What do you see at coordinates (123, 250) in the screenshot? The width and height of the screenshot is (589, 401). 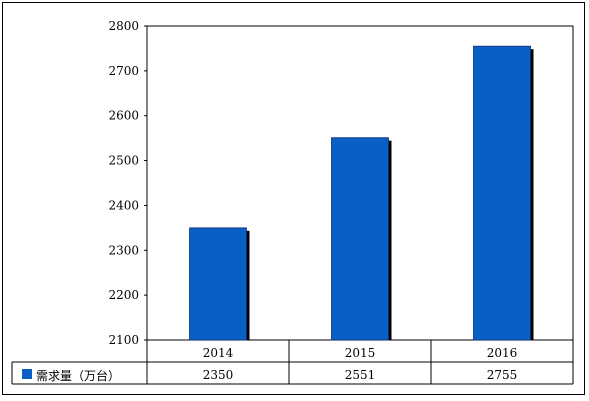 I see `y-tick-label: 2300` at bounding box center [123, 250].